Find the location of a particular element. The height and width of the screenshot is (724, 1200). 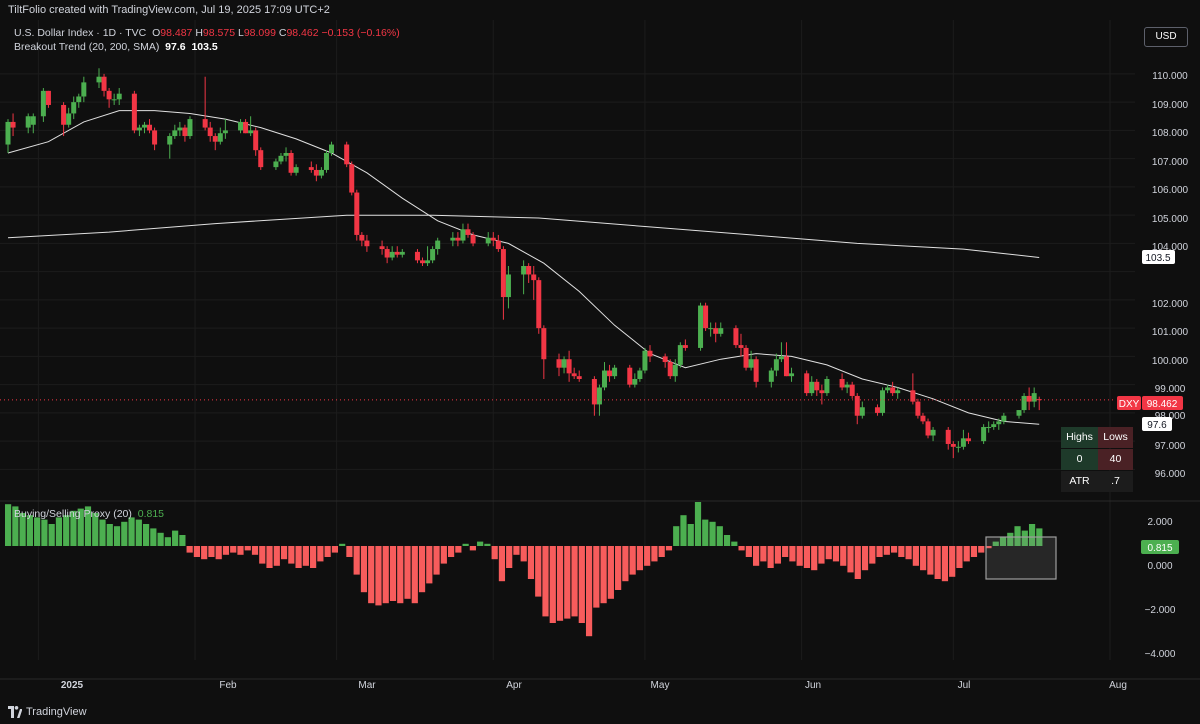

sma200-badge is located at coordinates (1158, 257).